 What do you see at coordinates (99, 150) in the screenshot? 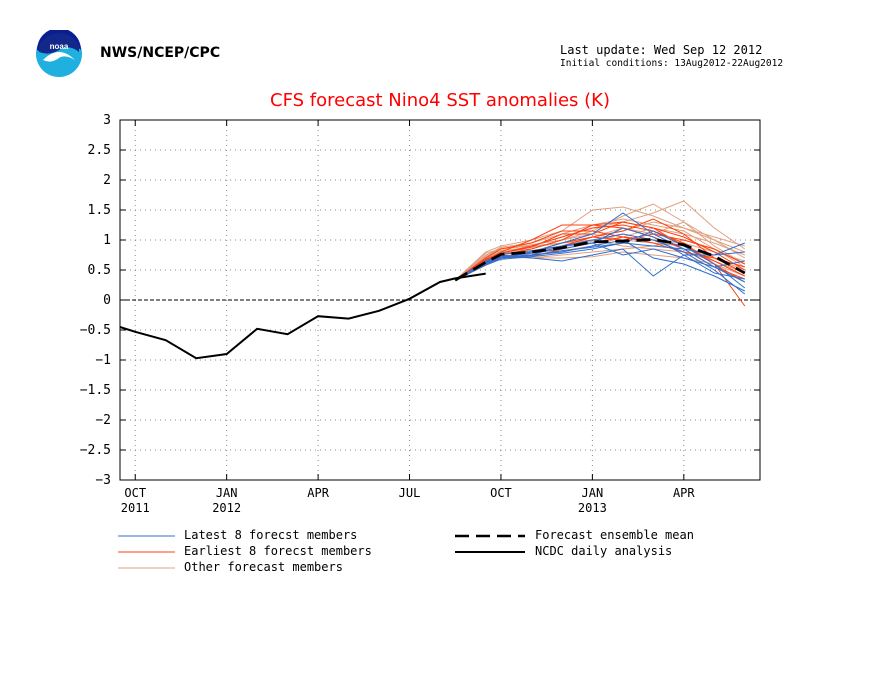
I see `y-tick-label: 2.5` at bounding box center [99, 150].